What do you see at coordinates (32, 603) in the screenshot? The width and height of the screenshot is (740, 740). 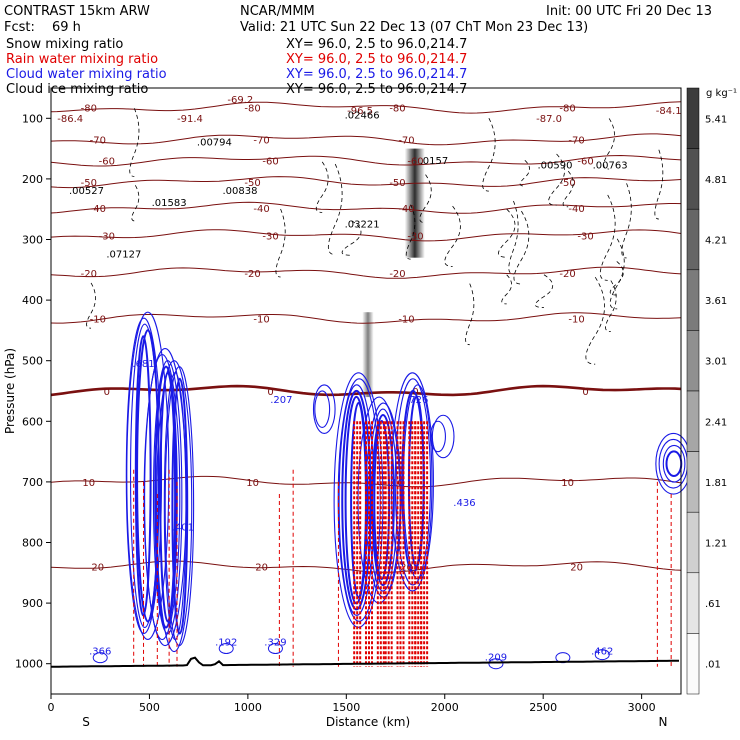 I see `y-tick-label: 900` at bounding box center [32, 603].